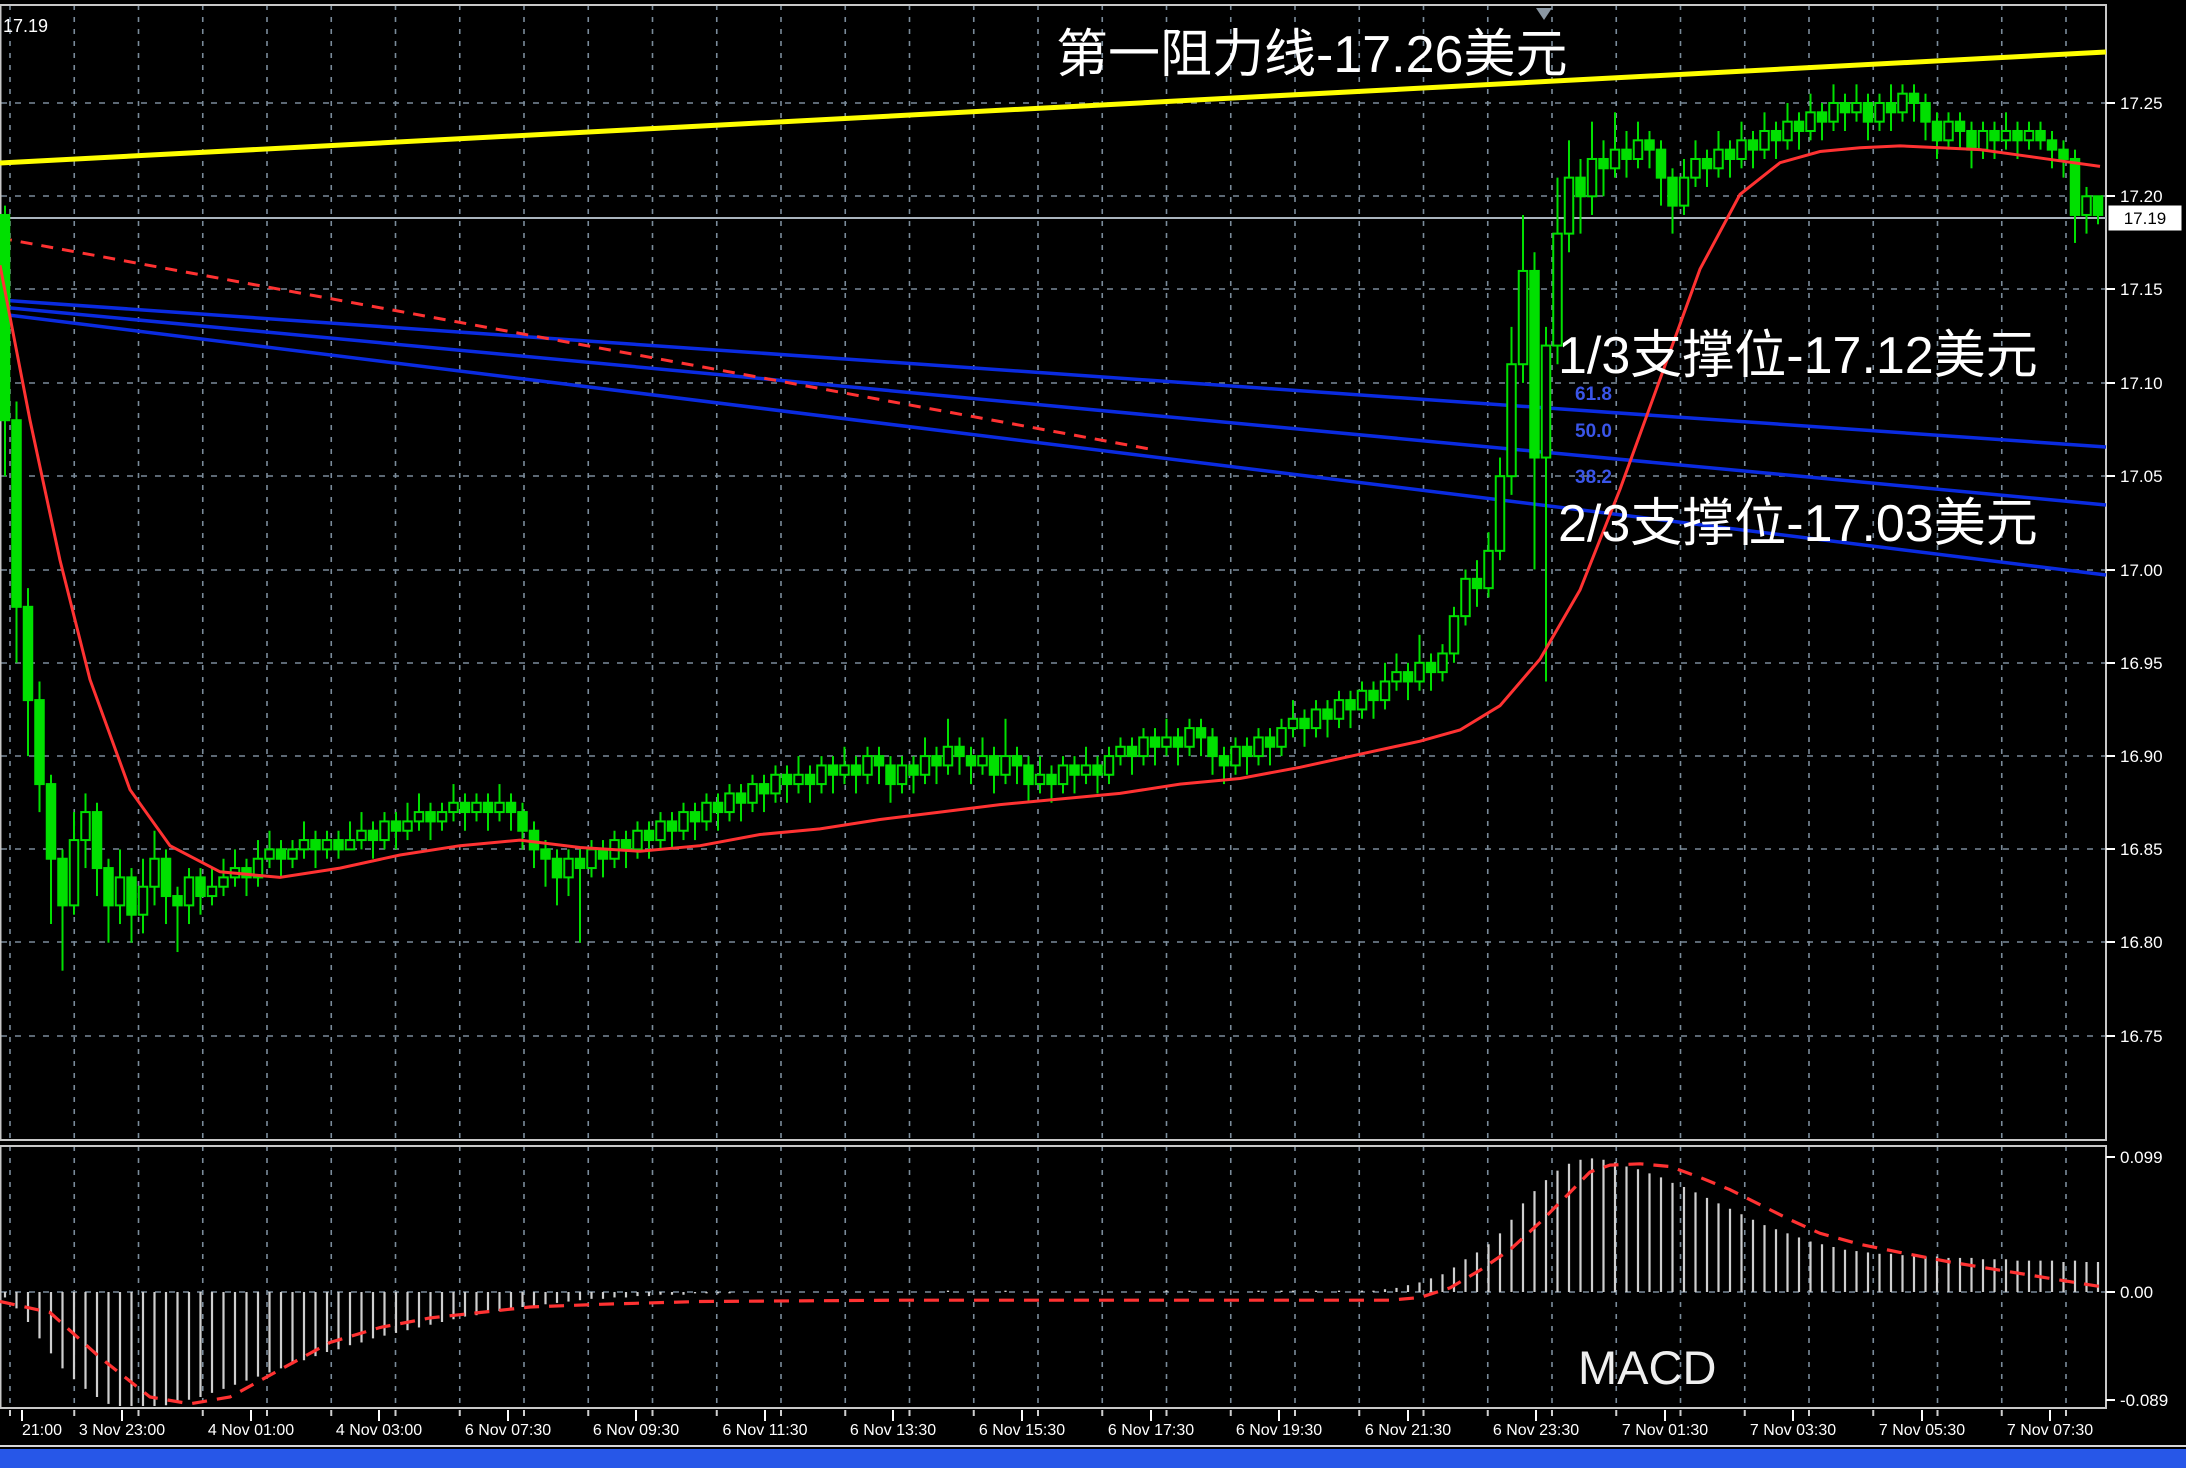 This screenshot has width=2186, height=1468. Describe the element at coordinates (764, 1430) in the screenshot. I see `time-axis-label: 6 Nov 11:30` at that location.